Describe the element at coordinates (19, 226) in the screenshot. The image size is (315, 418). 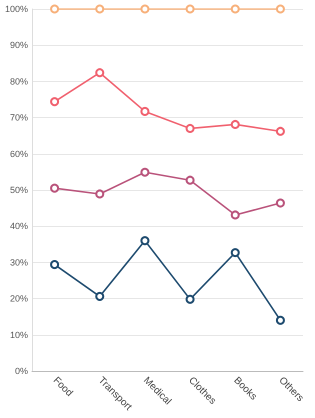
I see `y-tick-label: 40%` at that location.